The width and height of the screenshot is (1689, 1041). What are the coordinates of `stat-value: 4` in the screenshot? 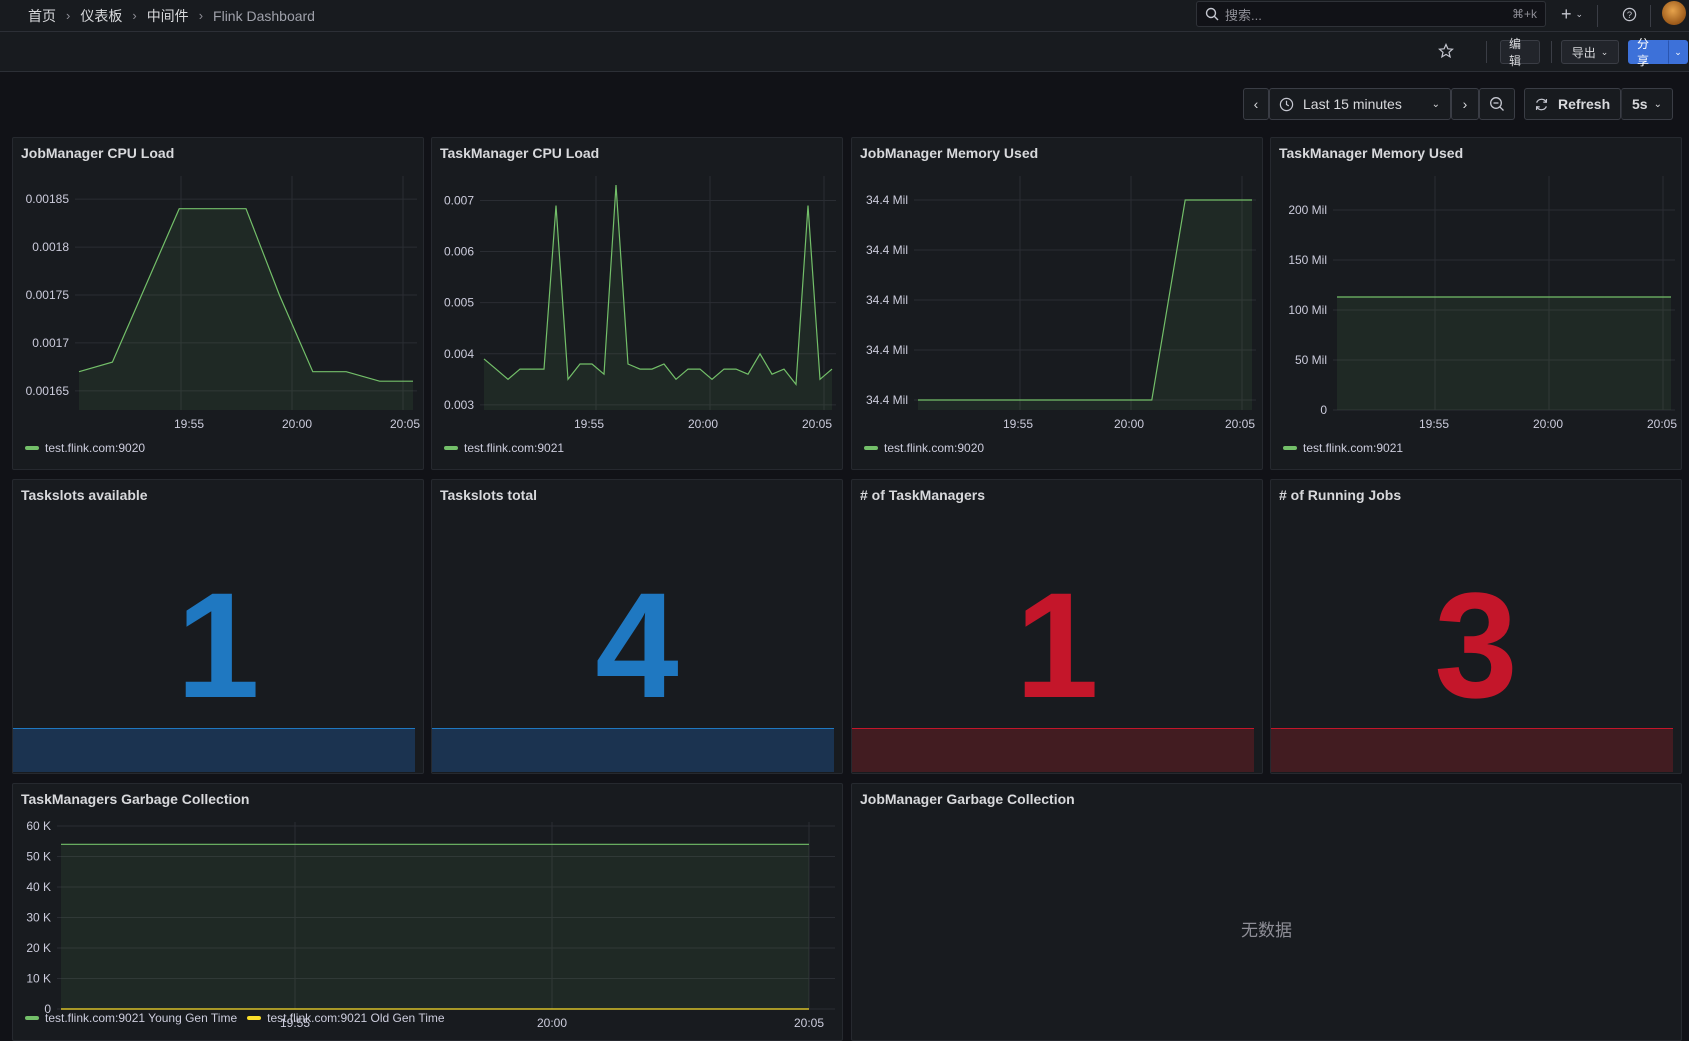 It's located at (637, 645).